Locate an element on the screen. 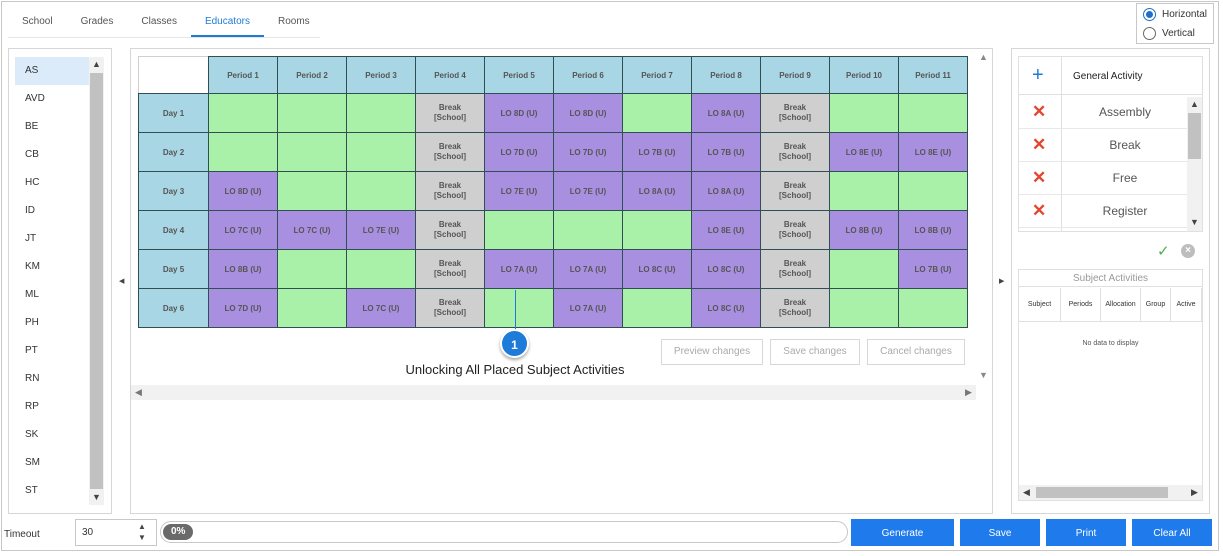  tab-school: School is located at coordinates (37, 21).